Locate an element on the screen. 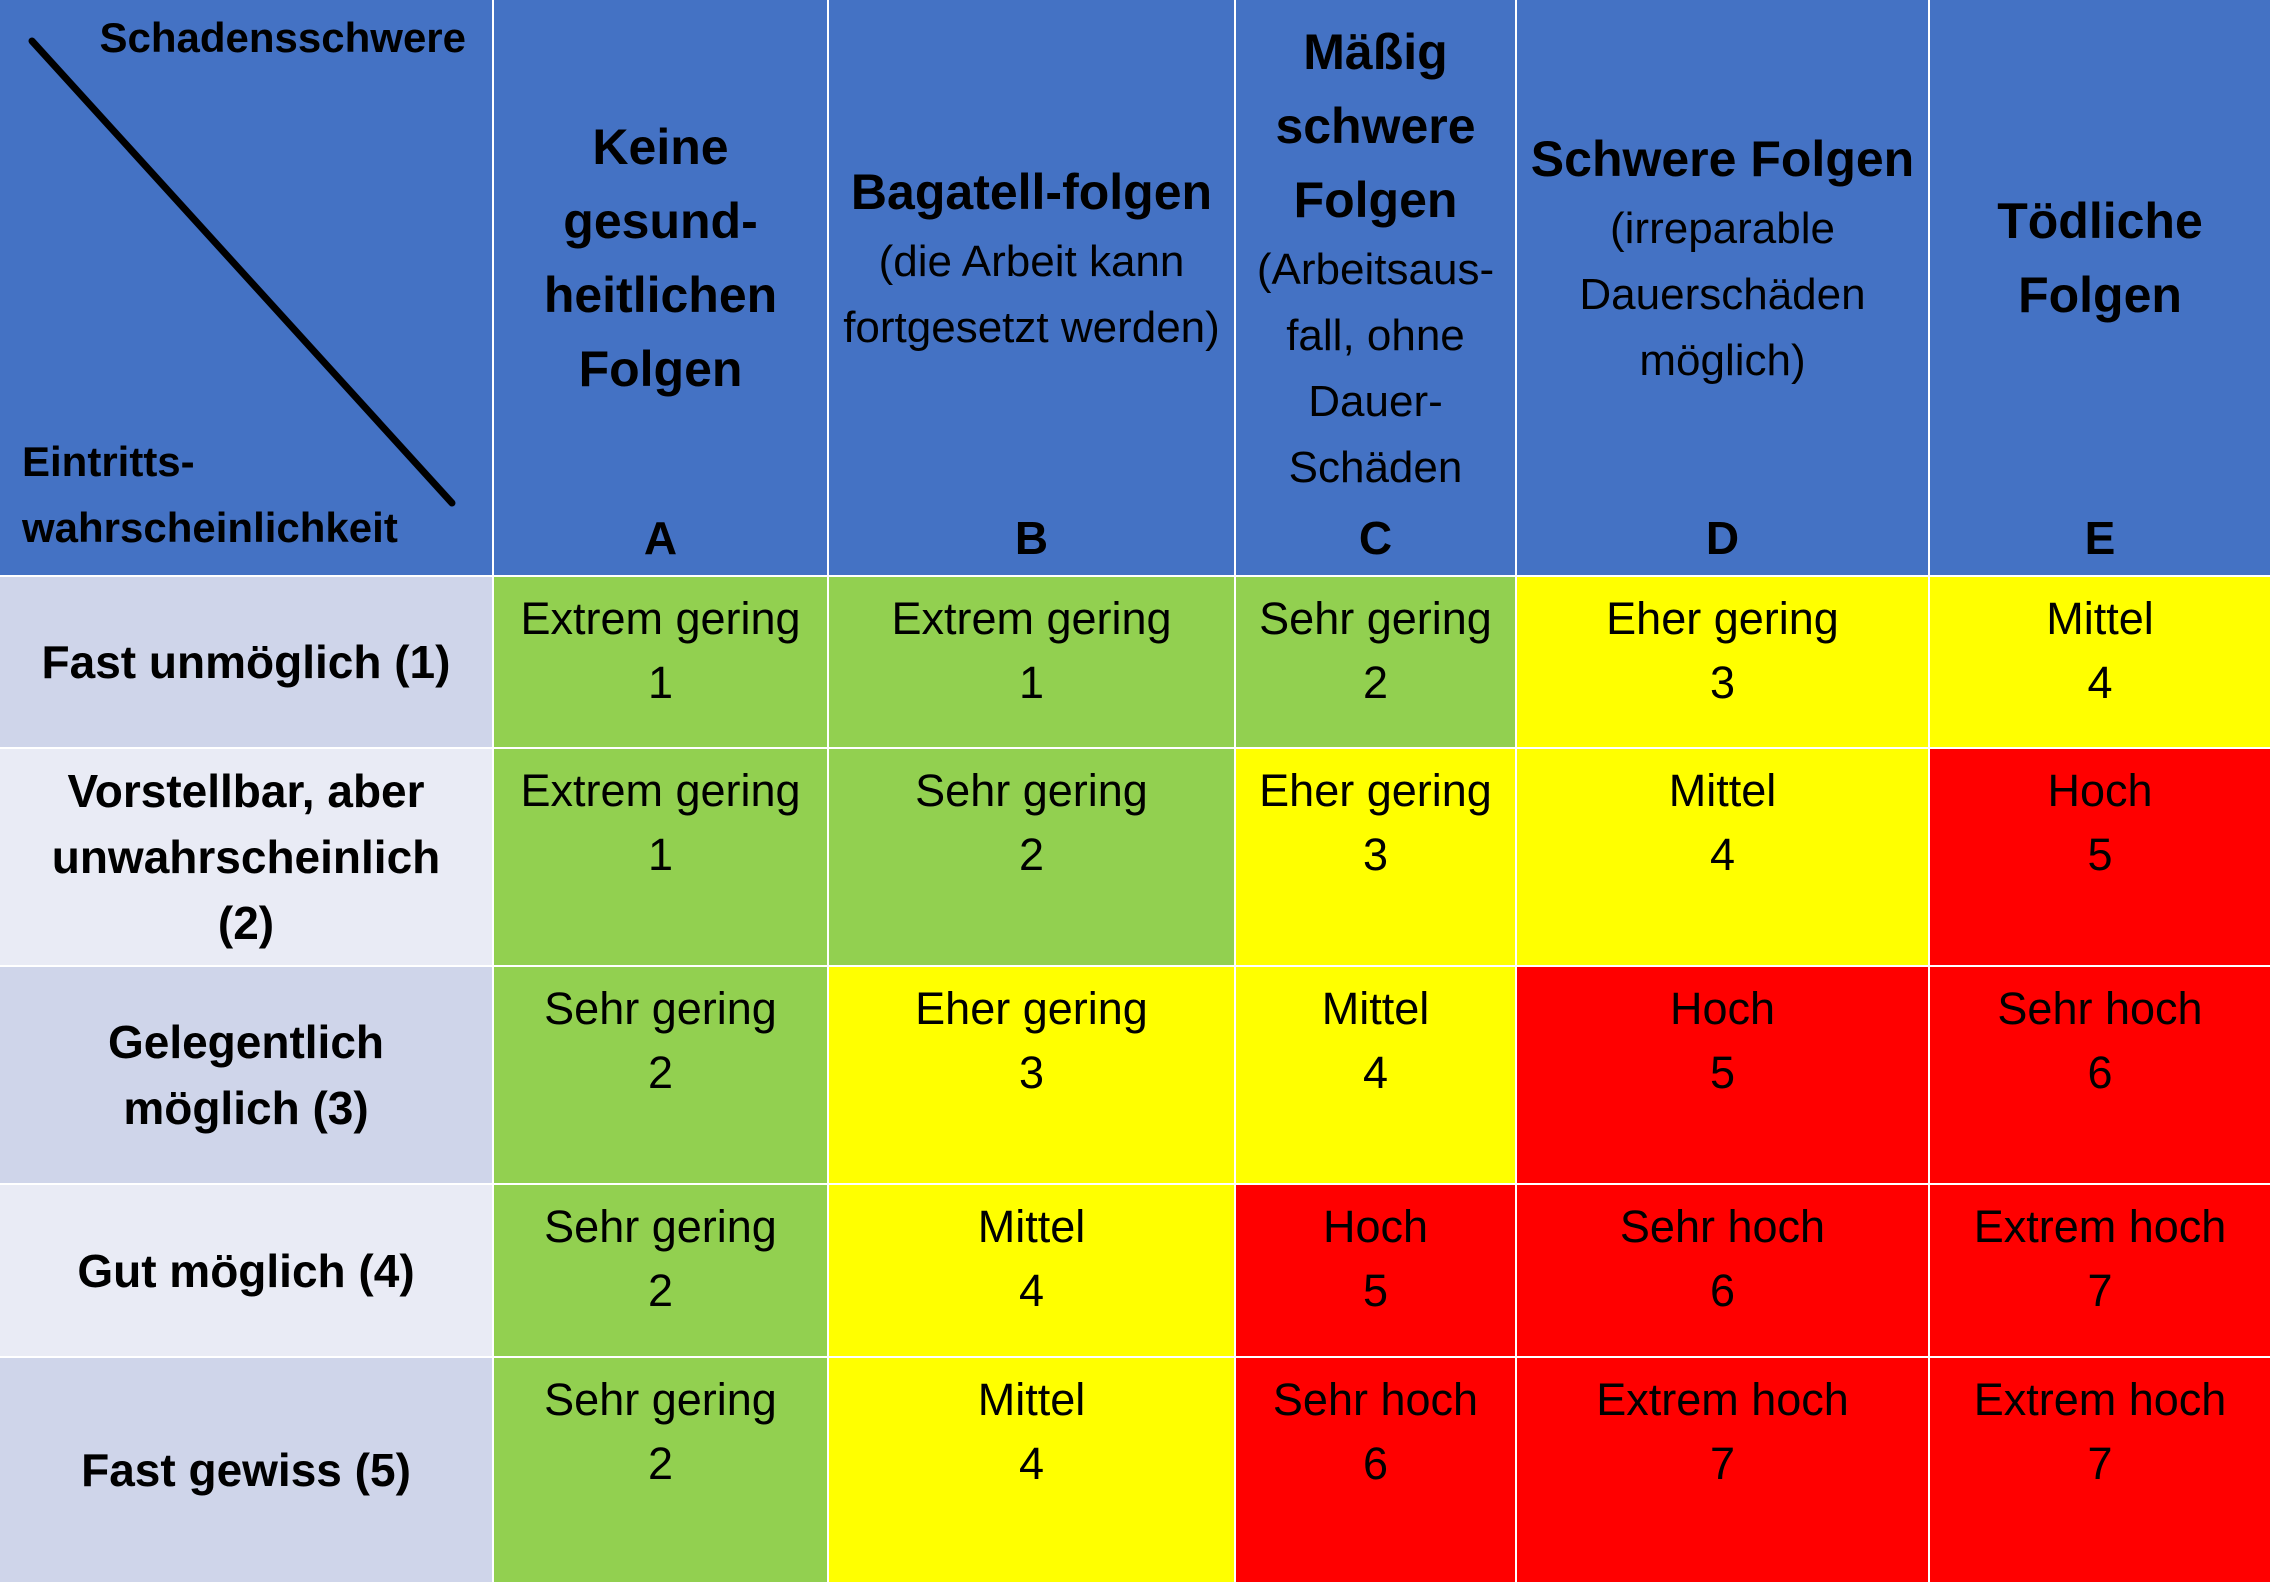  column-title: Mäßig schwere Folgen is located at coordinates (1375, 125).